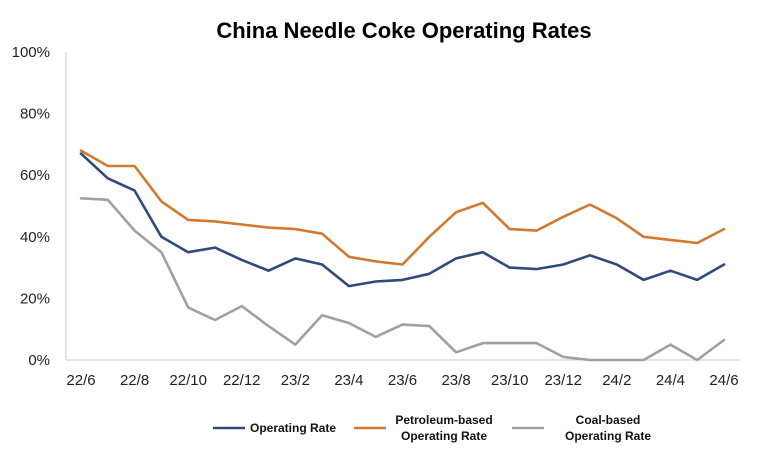 The width and height of the screenshot is (773, 455). What do you see at coordinates (35, 237) in the screenshot?
I see `y-tick-label: 40%` at bounding box center [35, 237].